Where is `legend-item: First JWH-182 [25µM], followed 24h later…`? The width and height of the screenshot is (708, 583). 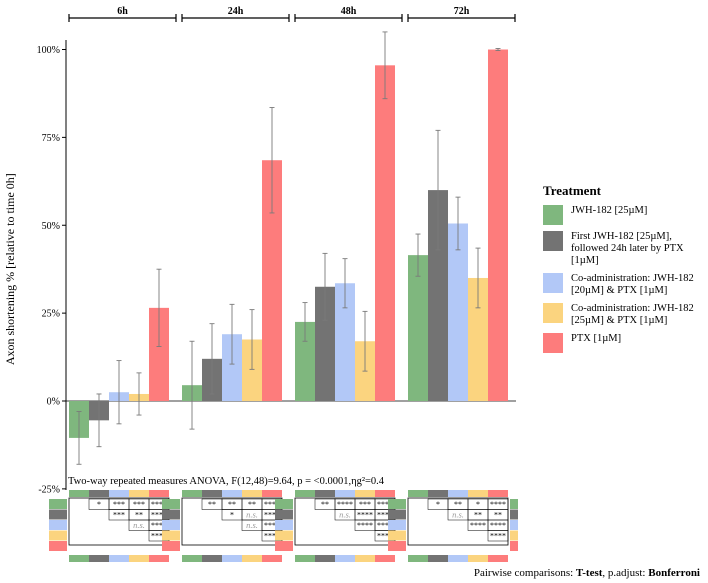 legend-item: First JWH-182 [25µM], followed 24h later… is located at coordinates (625, 249).